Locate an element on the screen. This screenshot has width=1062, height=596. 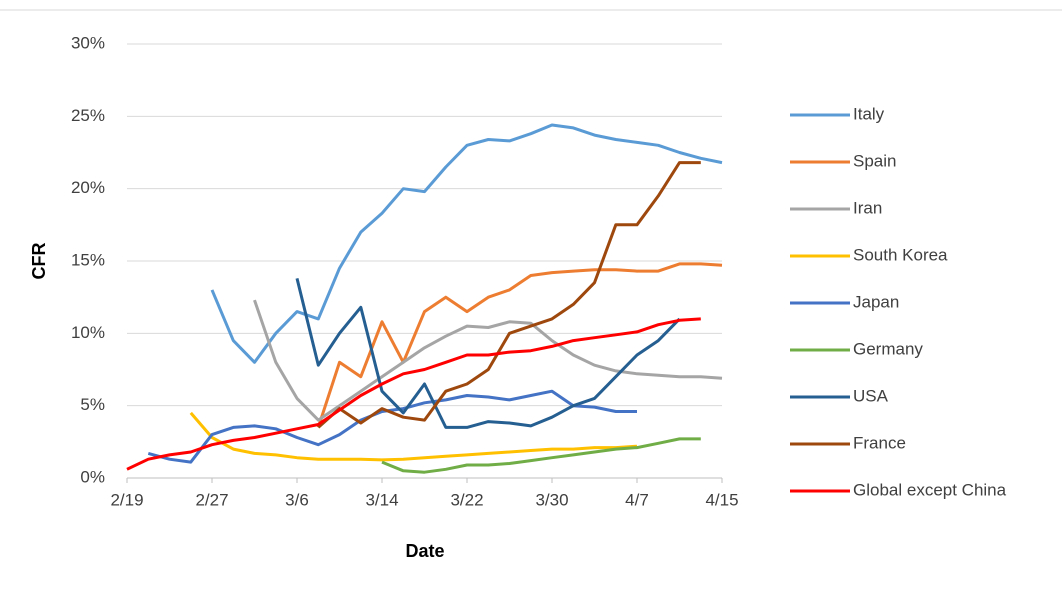
x-tick-label: 2/19 is located at coordinates (126, 499).